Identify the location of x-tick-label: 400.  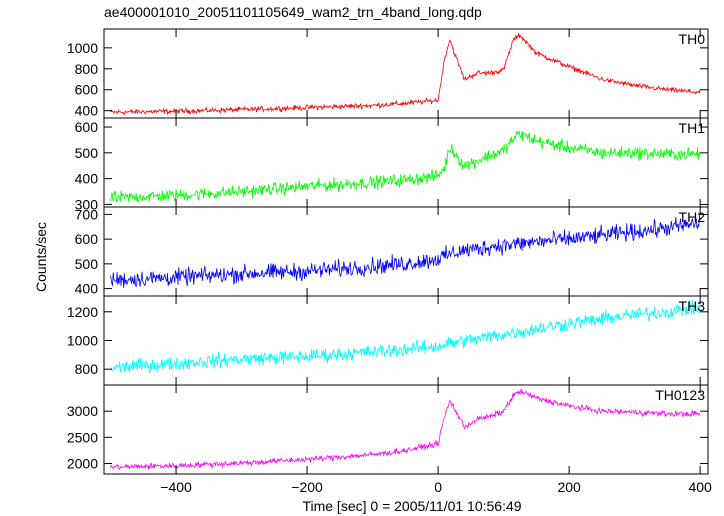
(700, 487).